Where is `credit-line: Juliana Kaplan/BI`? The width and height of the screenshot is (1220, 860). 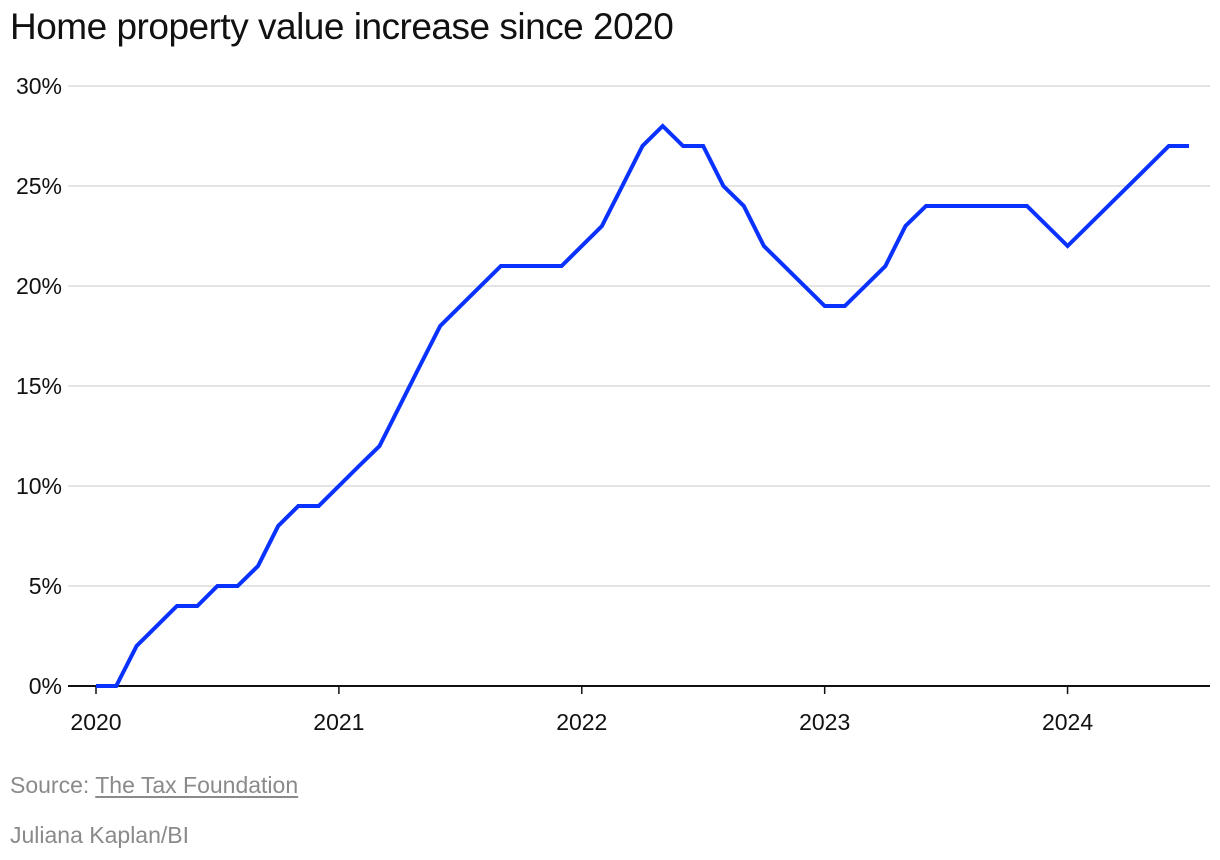
credit-line: Juliana Kaplan/BI is located at coordinates (100, 835).